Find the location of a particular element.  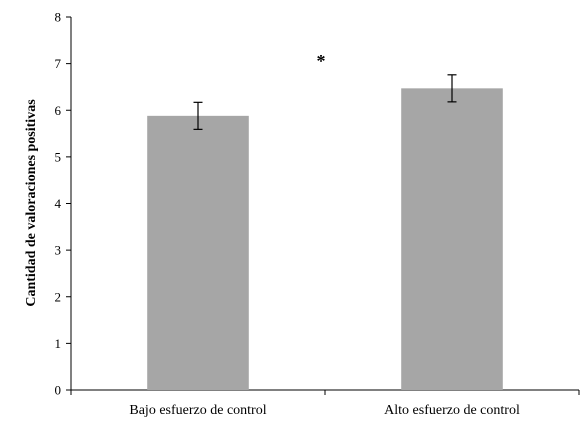

y-tick-label: 3 is located at coordinates (58, 250).